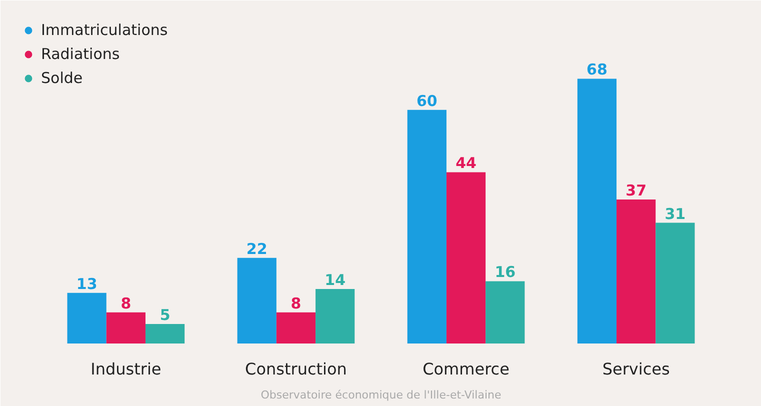  Describe the element at coordinates (126, 369) in the screenshot. I see `x-tick-label: Industrie` at that location.